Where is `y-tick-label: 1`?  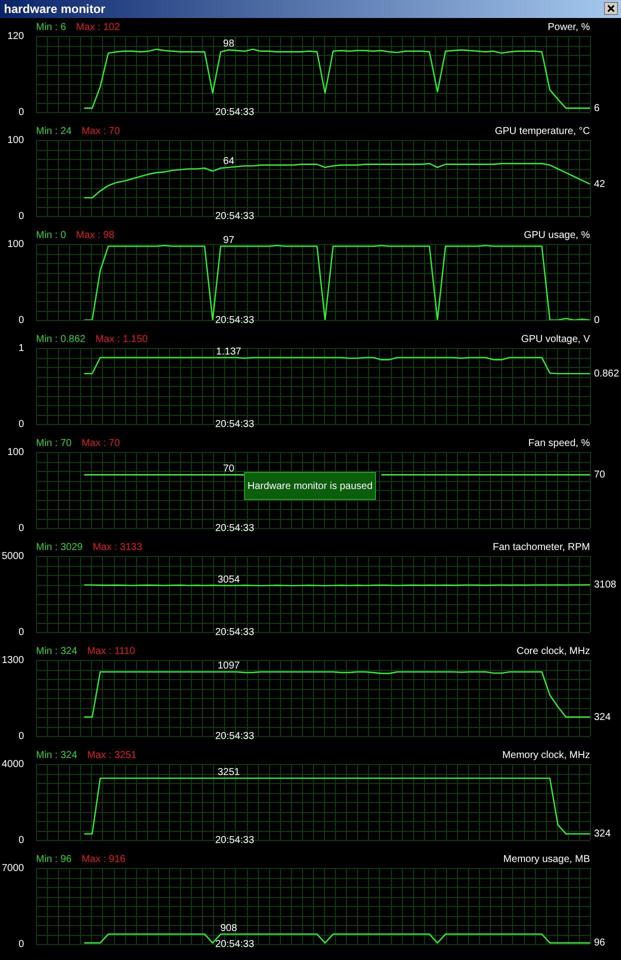 y-tick-label: 1 is located at coordinates (21, 348).